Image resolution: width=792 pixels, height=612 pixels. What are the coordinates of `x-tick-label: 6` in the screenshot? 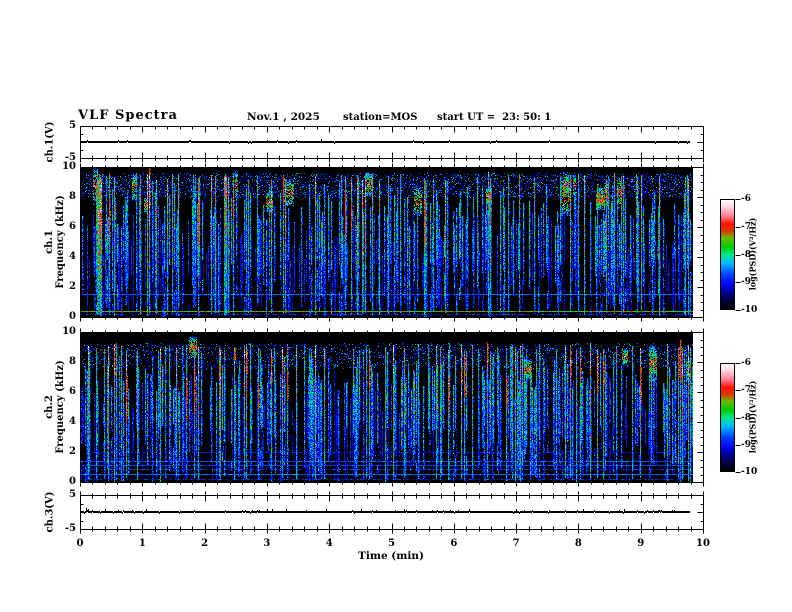 It's located at (454, 543).